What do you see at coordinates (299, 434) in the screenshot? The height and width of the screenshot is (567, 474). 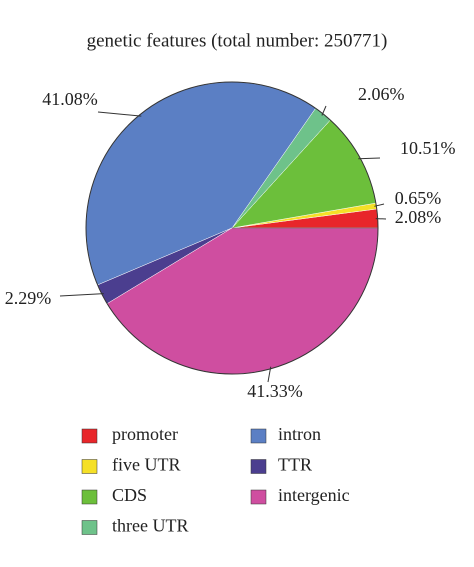 I see `legend-label: intron` at bounding box center [299, 434].